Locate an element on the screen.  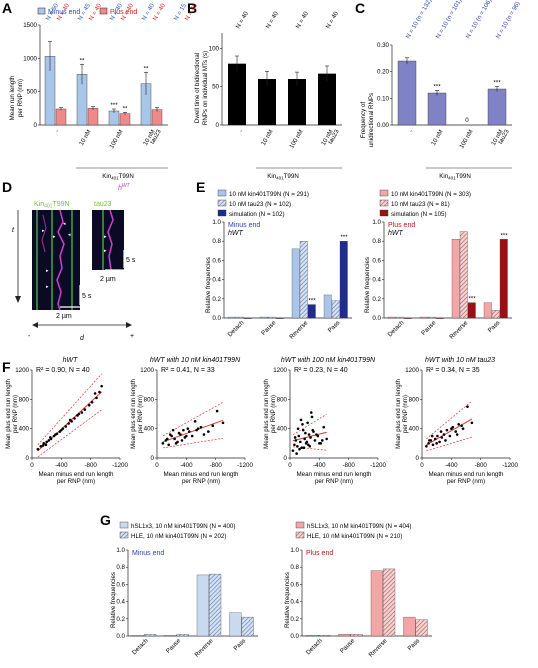
G-left-ytick-label: 0.8 is located at coordinates (120, 567).